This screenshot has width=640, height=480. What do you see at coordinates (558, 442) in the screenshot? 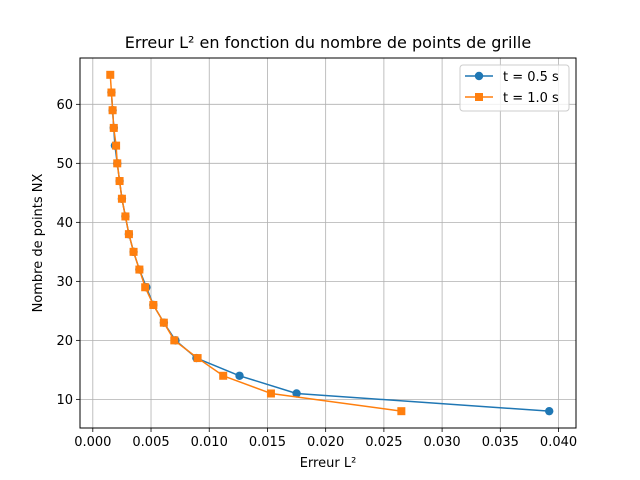
I see `x-tick-label: 0.040` at bounding box center [558, 442].